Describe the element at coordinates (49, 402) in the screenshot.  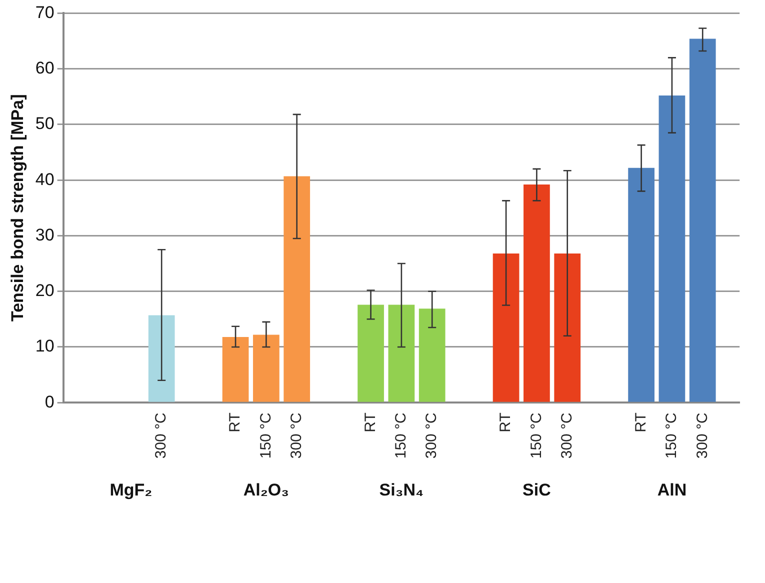
I see `y-tick-label: 0` at that location.